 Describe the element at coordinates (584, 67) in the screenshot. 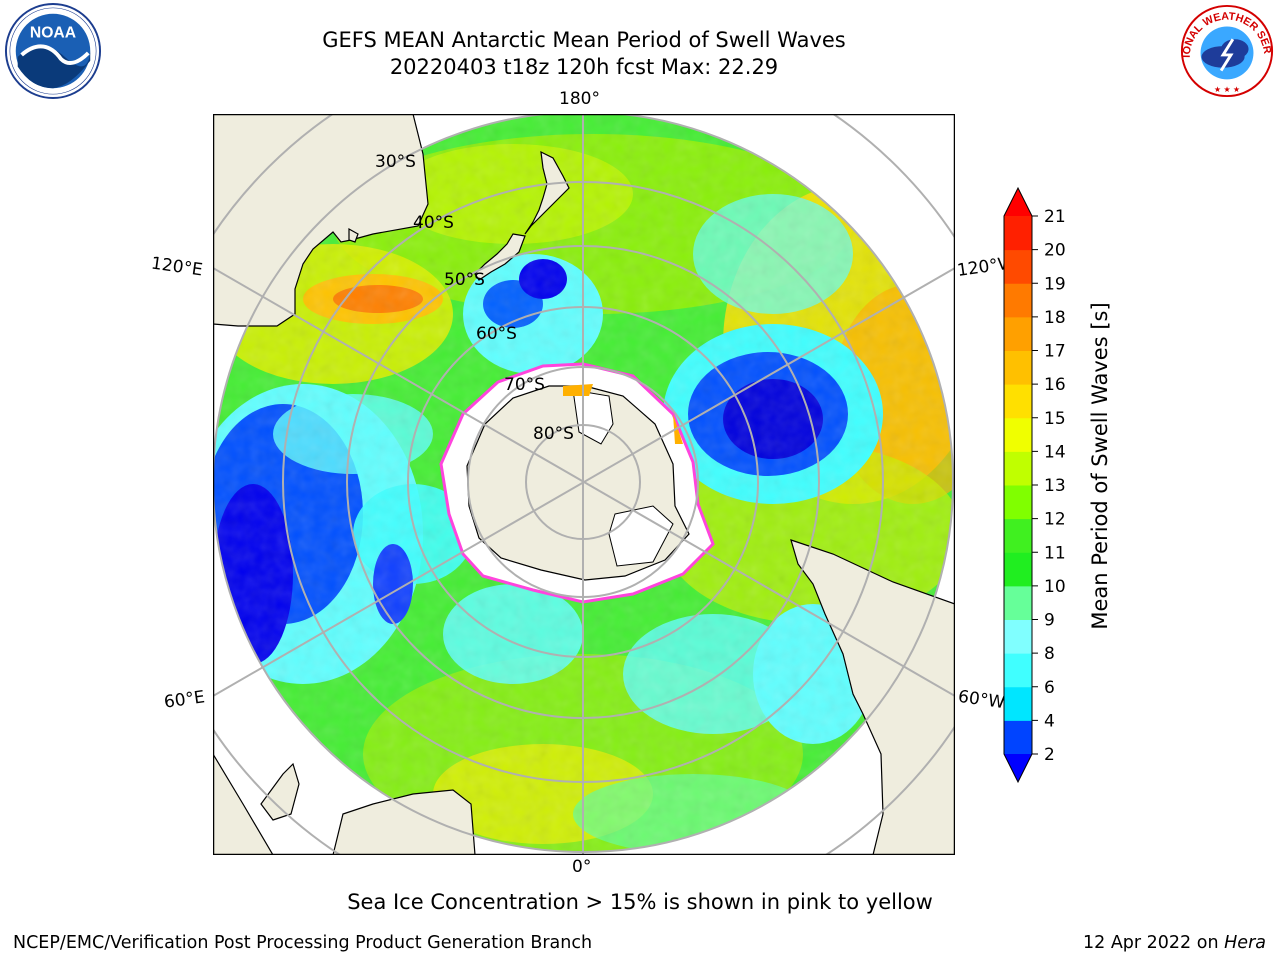

I see `map-subtitle: 20220403 t18z 120h fcst Max: 22.29` at that location.